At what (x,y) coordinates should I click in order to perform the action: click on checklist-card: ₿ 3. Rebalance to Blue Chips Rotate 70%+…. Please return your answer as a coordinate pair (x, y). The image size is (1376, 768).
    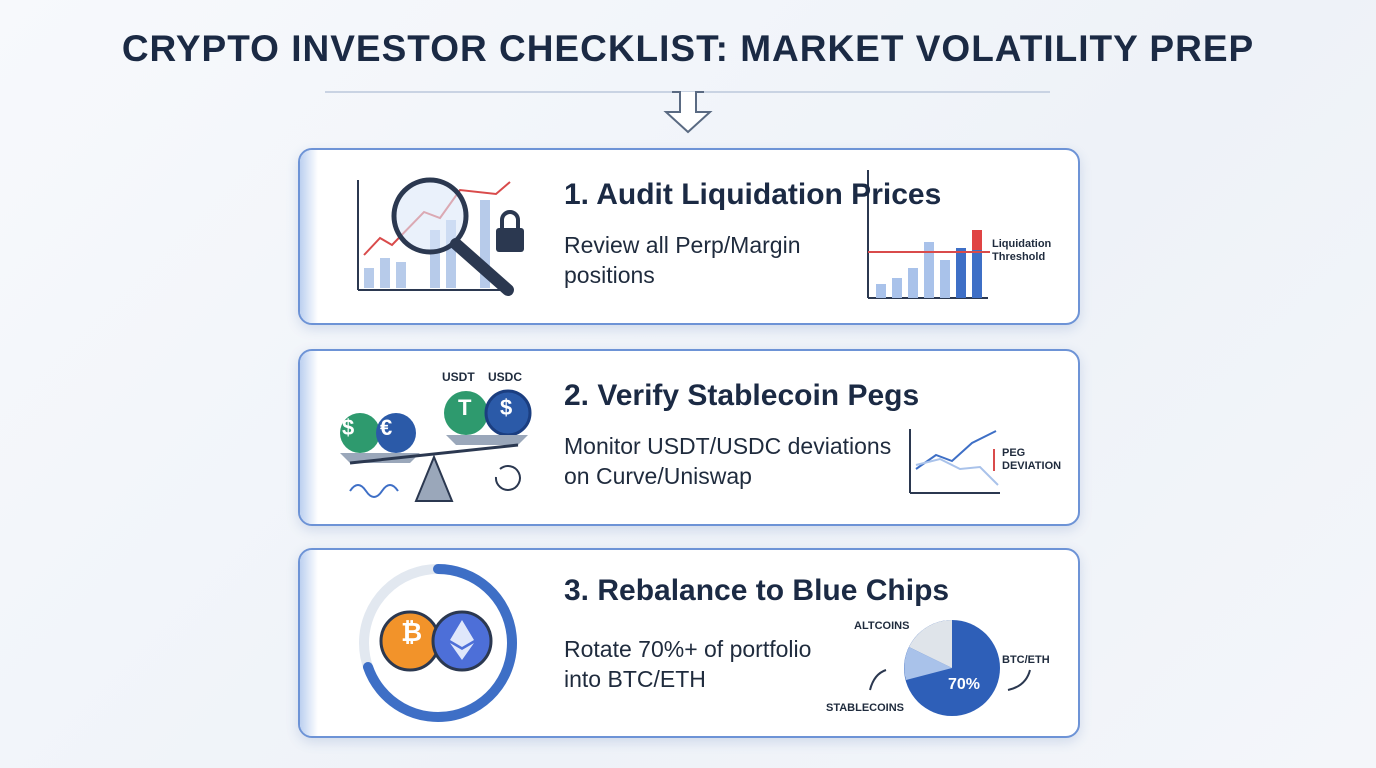
    Looking at the image, I should click on (689, 643).